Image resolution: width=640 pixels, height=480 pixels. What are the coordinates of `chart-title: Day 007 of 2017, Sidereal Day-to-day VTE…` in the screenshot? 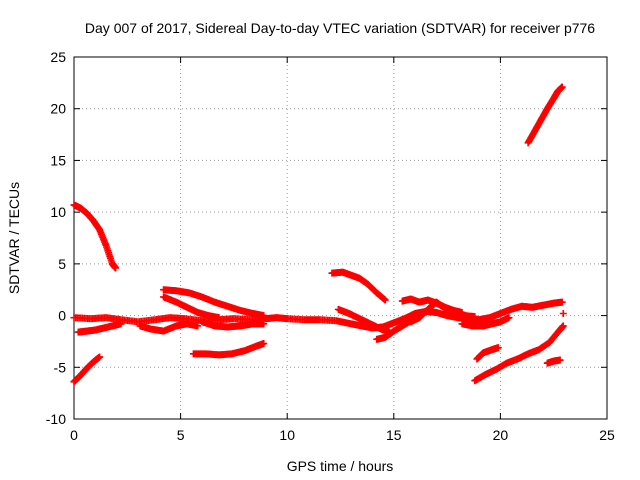 It's located at (340, 28).